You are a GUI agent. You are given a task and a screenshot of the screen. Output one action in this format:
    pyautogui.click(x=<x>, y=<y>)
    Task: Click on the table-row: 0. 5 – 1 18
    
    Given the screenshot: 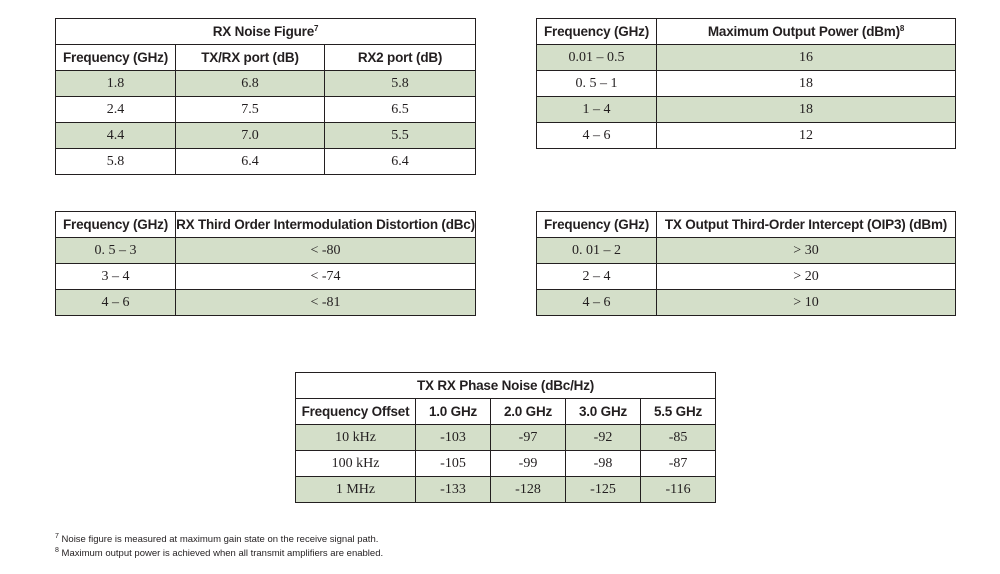 What is the action you would take?
    pyautogui.click(x=746, y=83)
    